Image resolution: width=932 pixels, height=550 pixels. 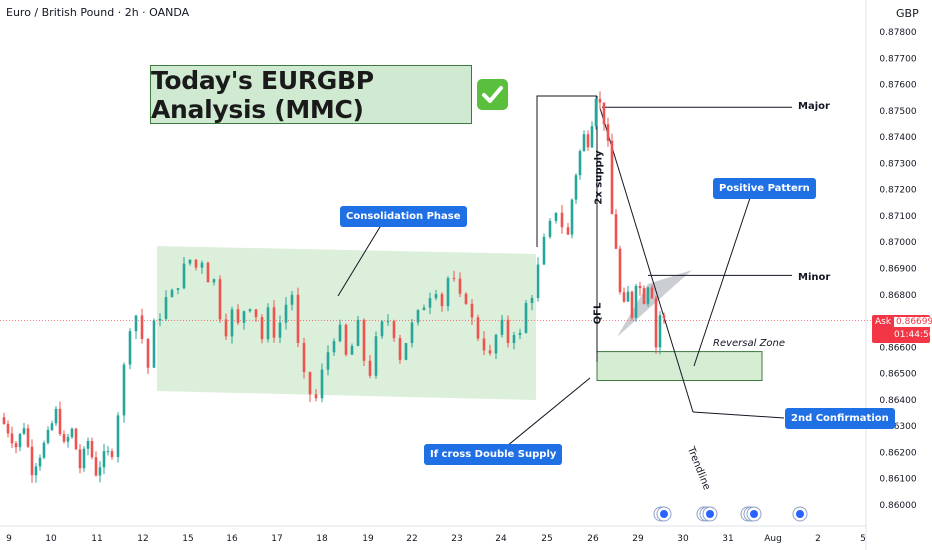 I want to click on reversal-zone-label: Reversal Zone, so click(x=749, y=343).